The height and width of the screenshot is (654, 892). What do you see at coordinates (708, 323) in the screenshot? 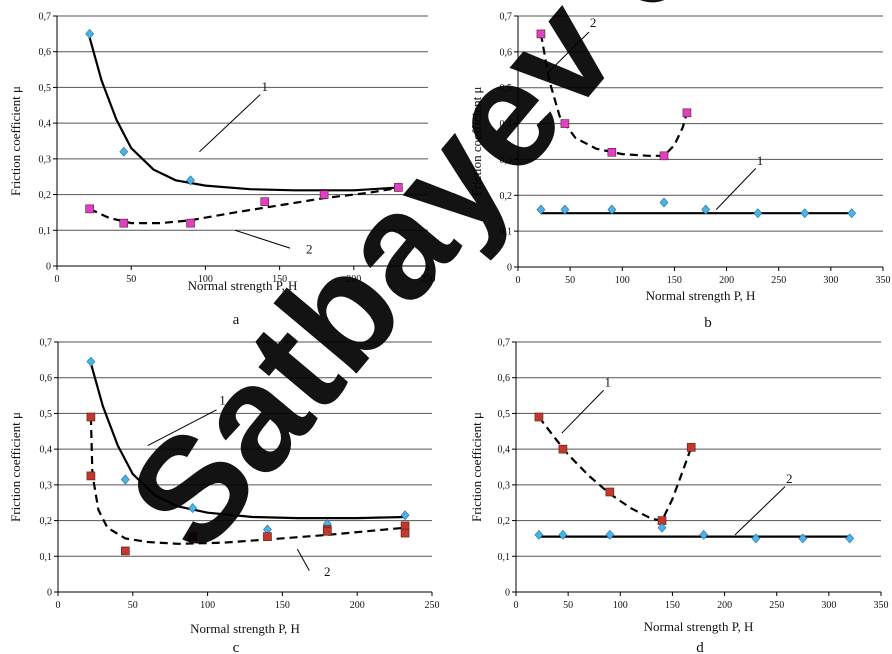
I see `panel-letter: b` at bounding box center [708, 323].